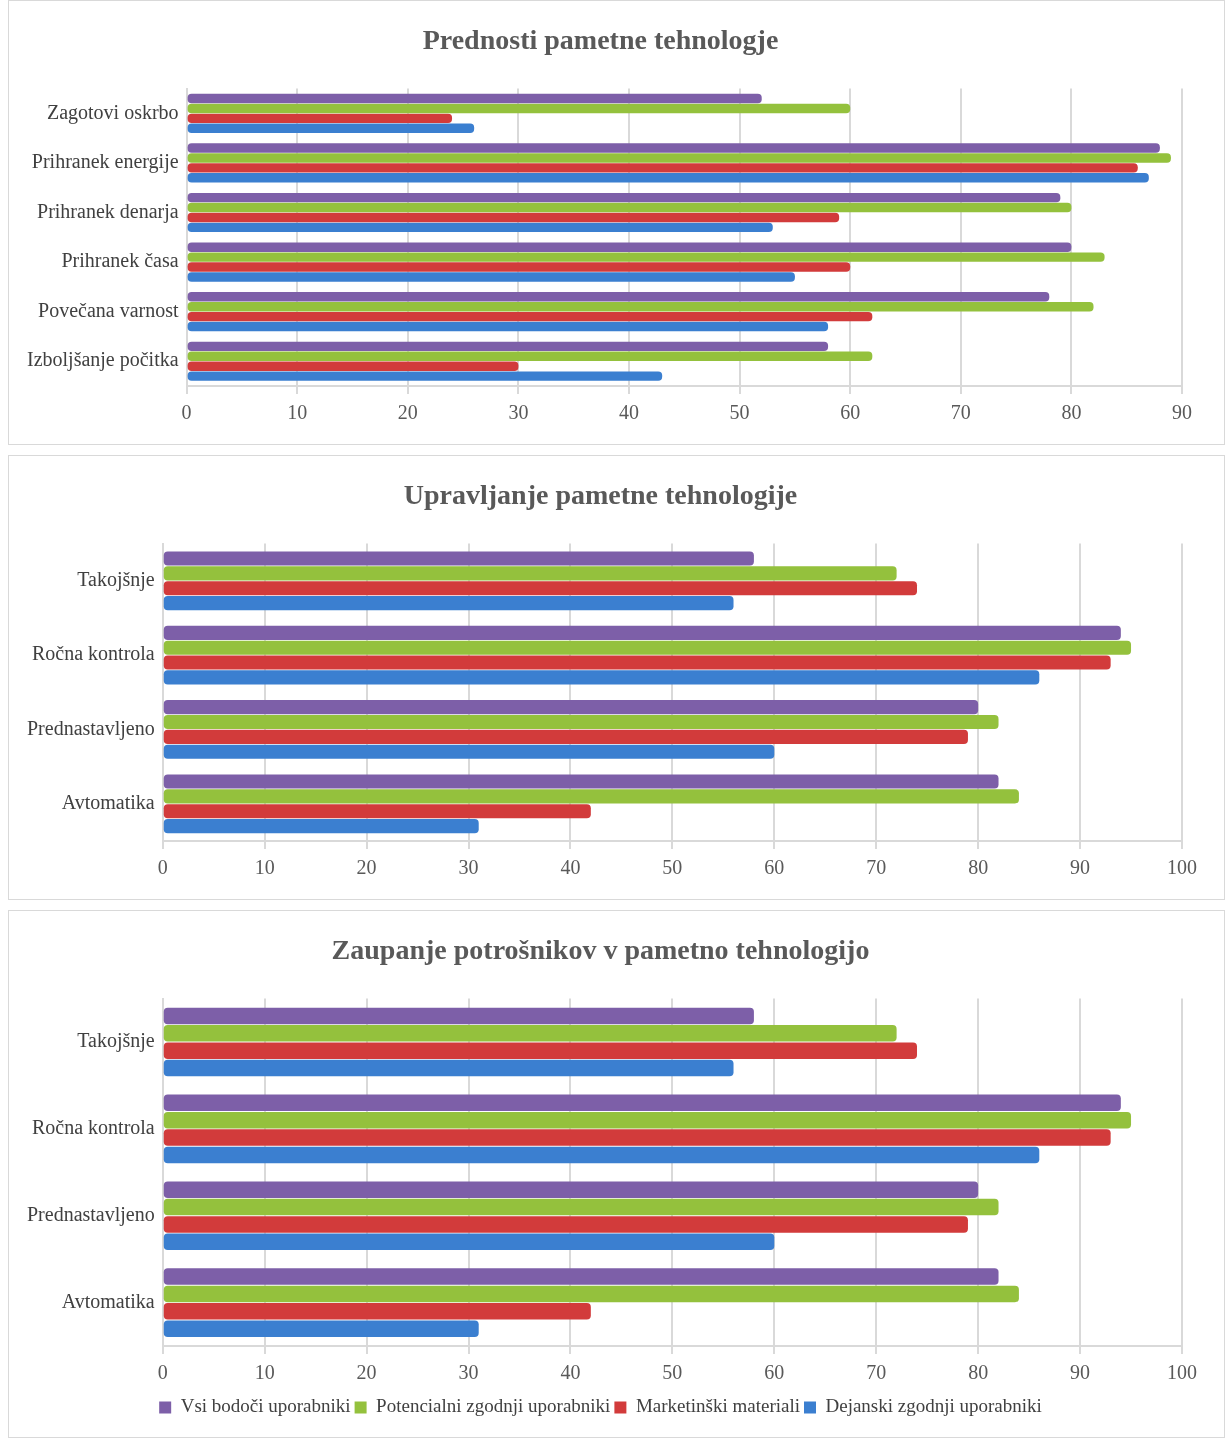 This screenshot has width=1225, height=1438. Describe the element at coordinates (600, 950) in the screenshot. I see `chart-title: Zaupanje potrošnikov v pametno tehnologijo` at that location.